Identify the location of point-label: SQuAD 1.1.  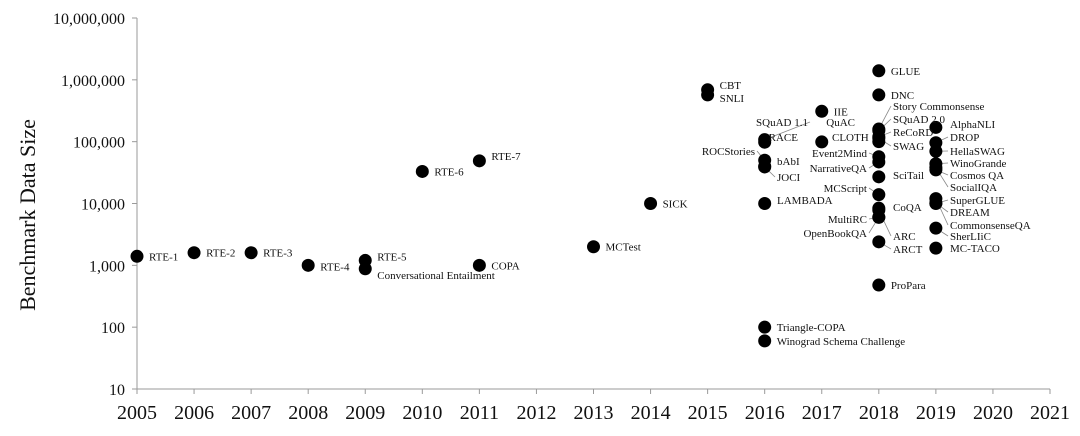
(782, 123).